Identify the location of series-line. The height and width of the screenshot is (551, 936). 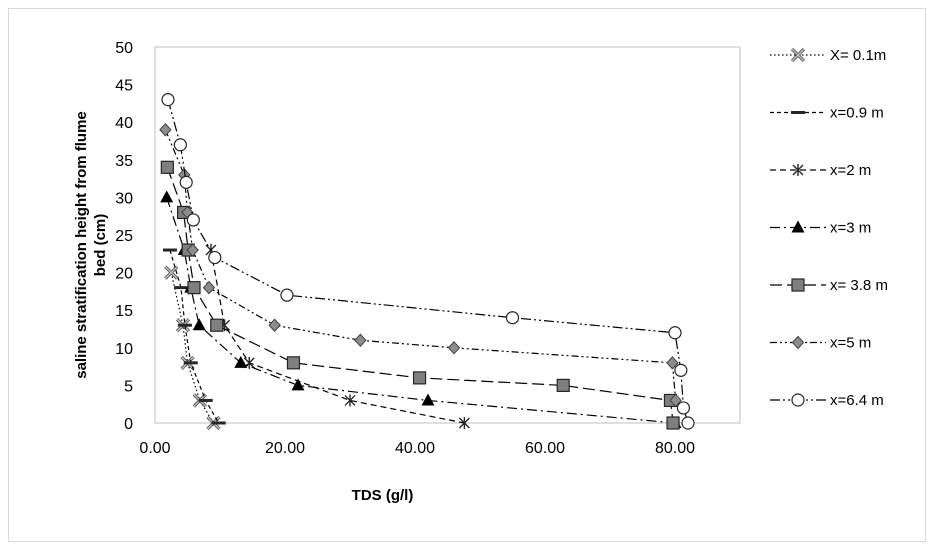
(192, 348).